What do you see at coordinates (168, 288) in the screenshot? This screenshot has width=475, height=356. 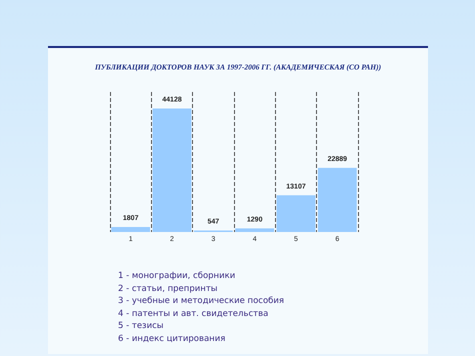 I see `text: 2 - статьи, препринты` at bounding box center [168, 288].